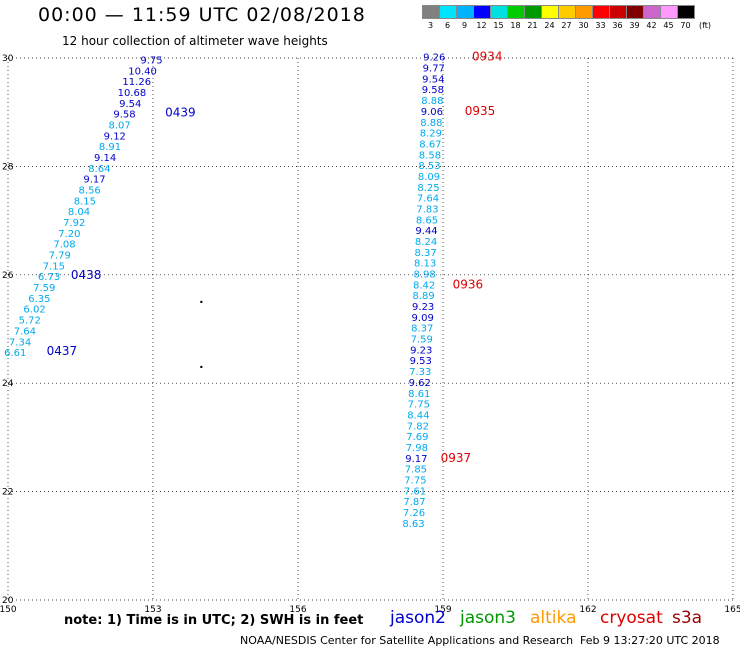 The image size is (740, 650). Describe the element at coordinates (553, 618) in the screenshot. I see `legend-altika: altika` at that location.